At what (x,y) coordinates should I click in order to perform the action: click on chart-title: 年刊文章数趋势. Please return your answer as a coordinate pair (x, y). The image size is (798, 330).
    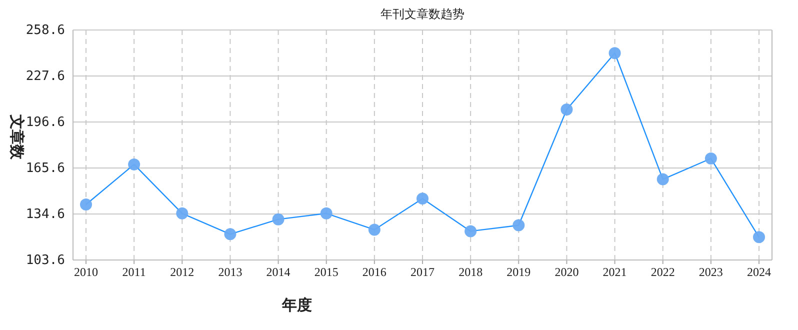
    Looking at the image, I should click on (422, 14).